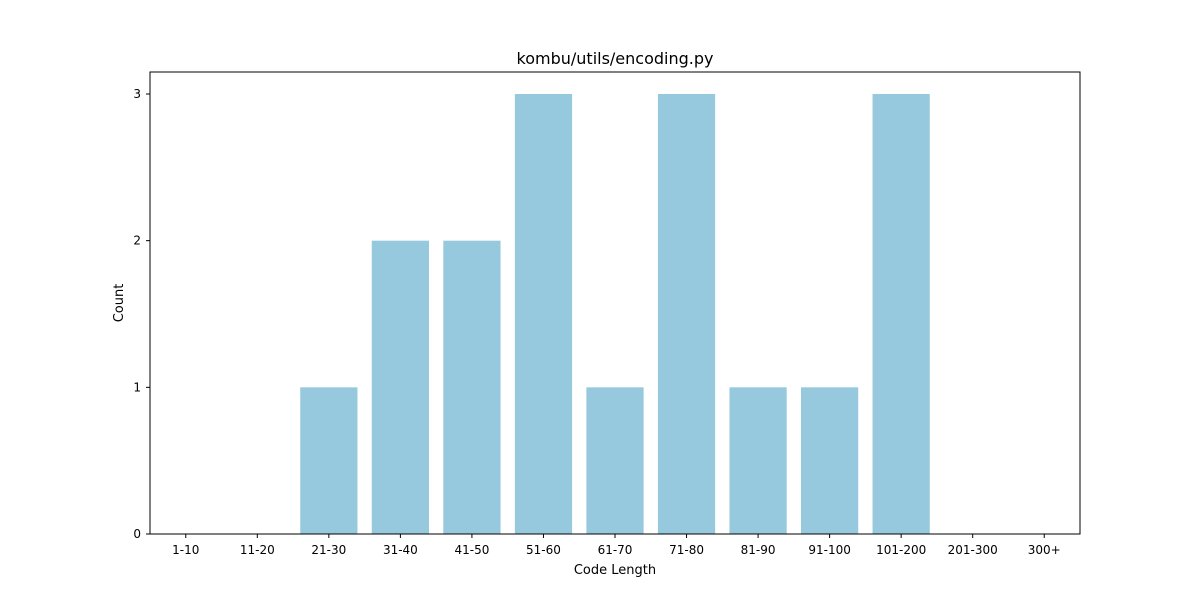  Describe the element at coordinates (901, 550) in the screenshot. I see `x-tick-label: 101-200` at that location.